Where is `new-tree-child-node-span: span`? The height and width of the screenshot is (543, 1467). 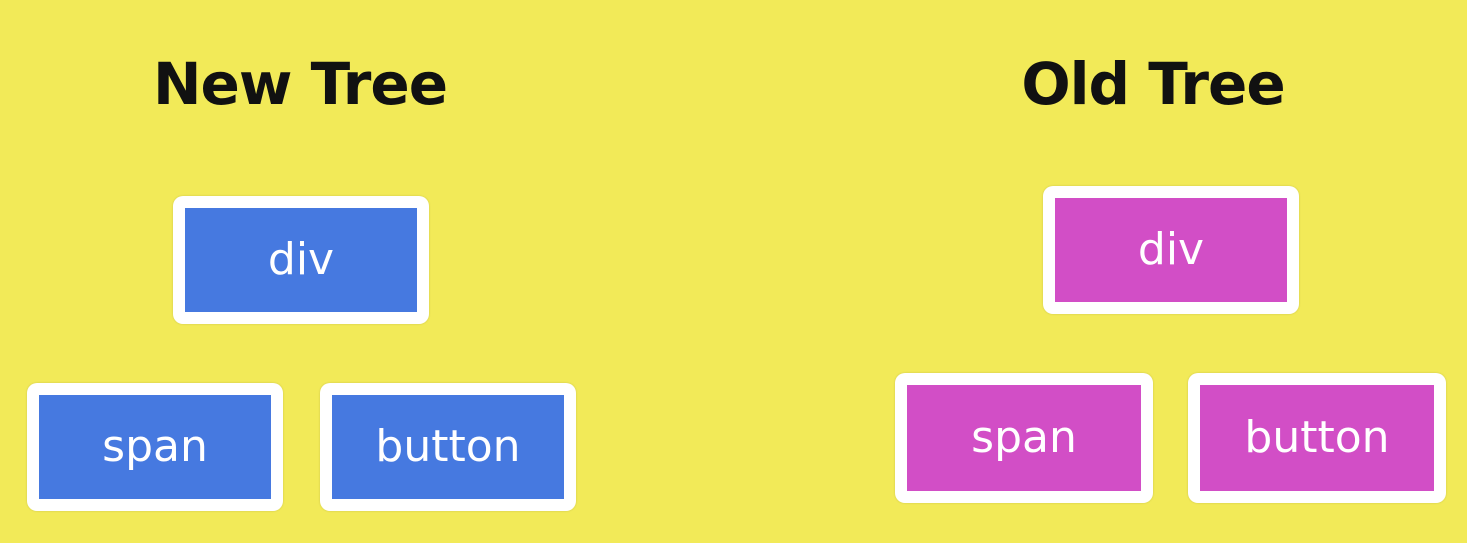
new-tree-child-node-span: span is located at coordinates (155, 447).